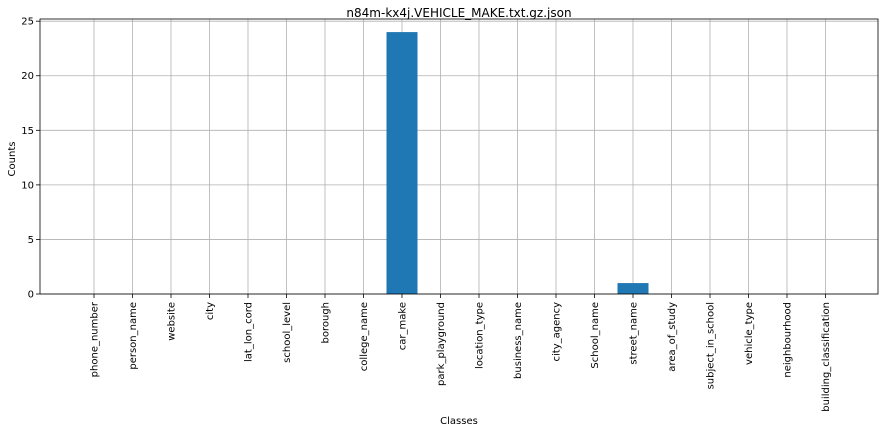 This screenshot has width=885, height=433. I want to click on x-tick-label: neighbourhood, so click(788, 340).